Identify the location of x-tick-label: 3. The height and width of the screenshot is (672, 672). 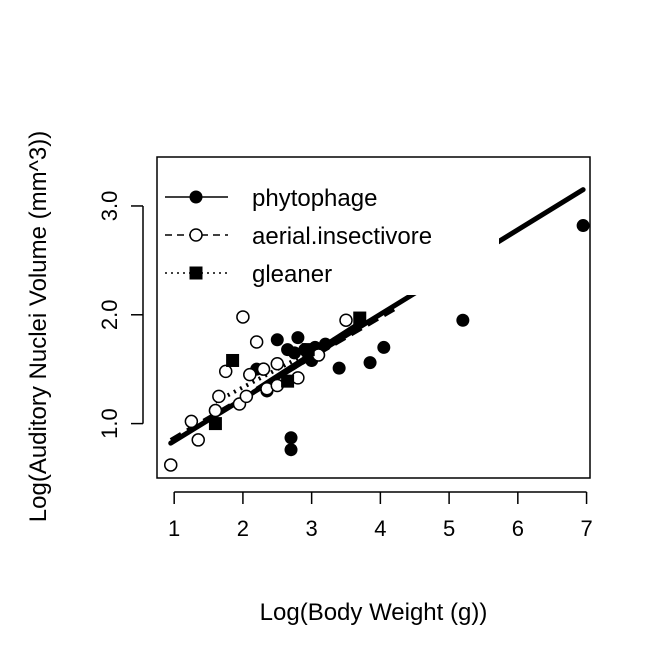
(312, 528).